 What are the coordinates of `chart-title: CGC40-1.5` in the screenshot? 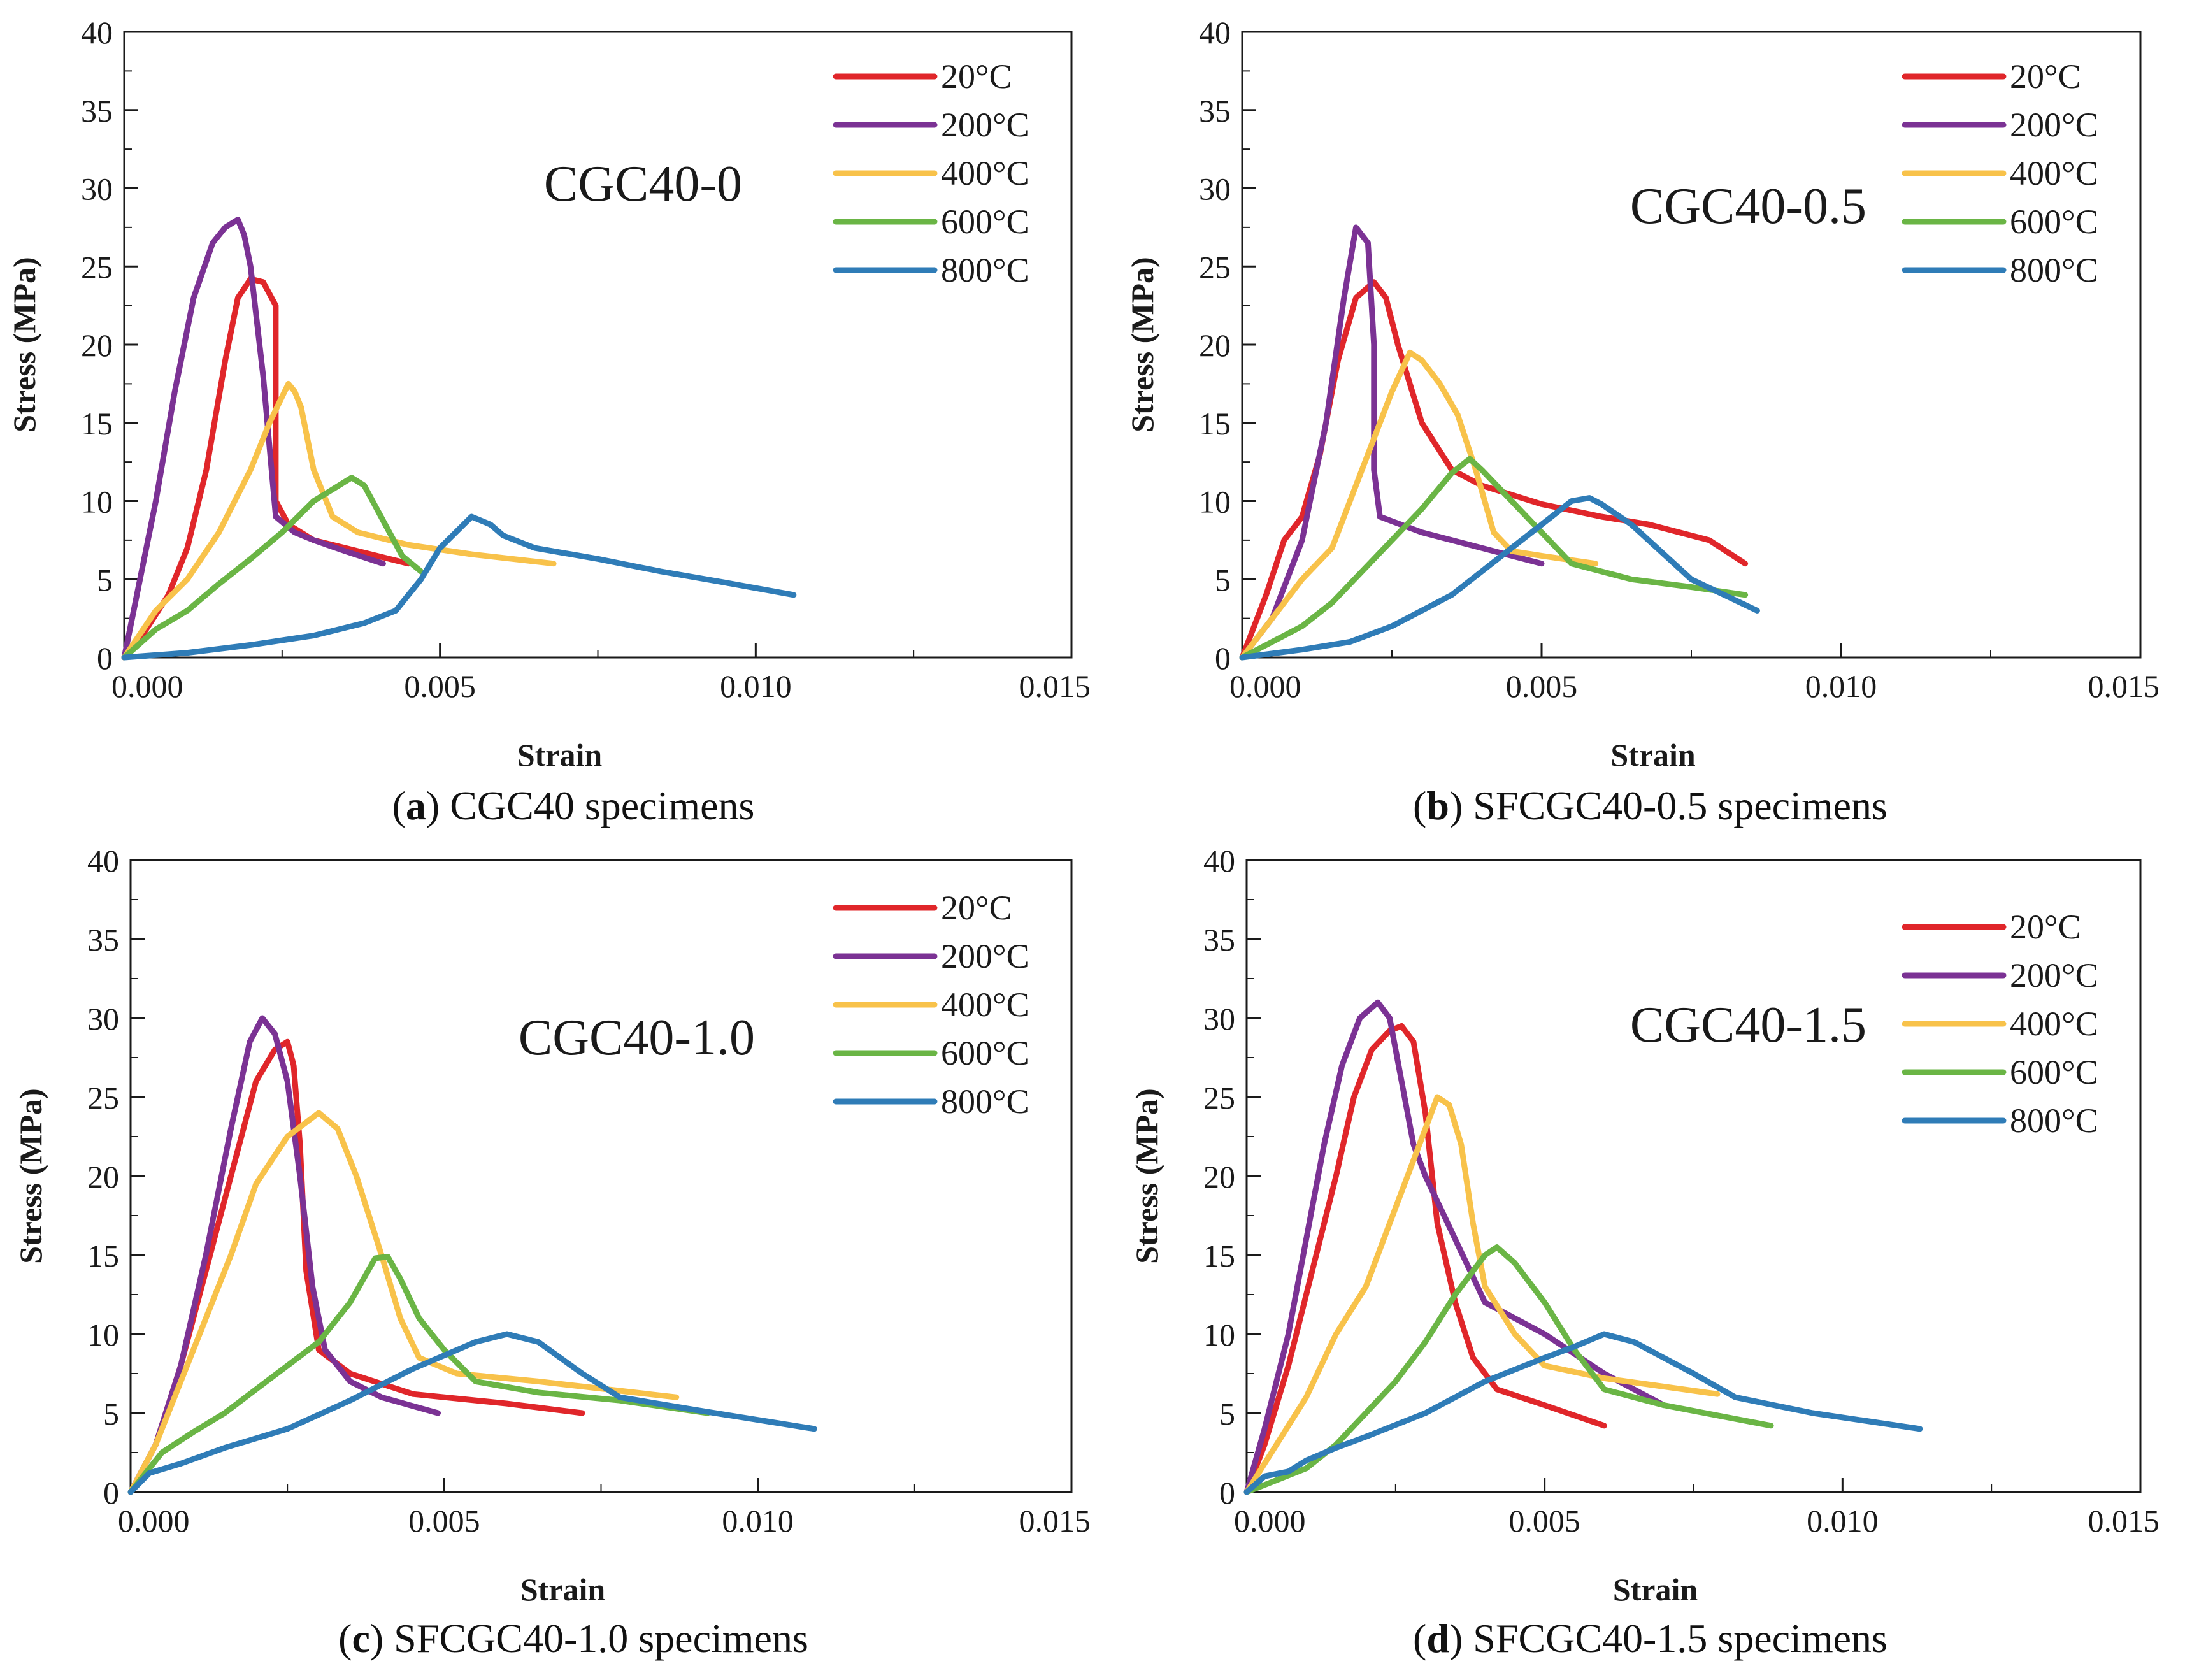 It's located at (1748, 1025).